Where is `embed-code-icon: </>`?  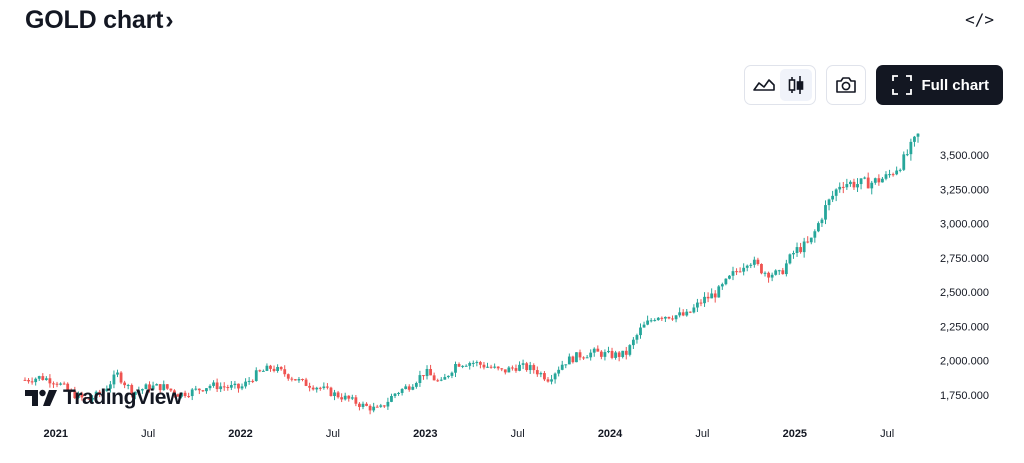 embed-code-icon: </> is located at coordinates (979, 19).